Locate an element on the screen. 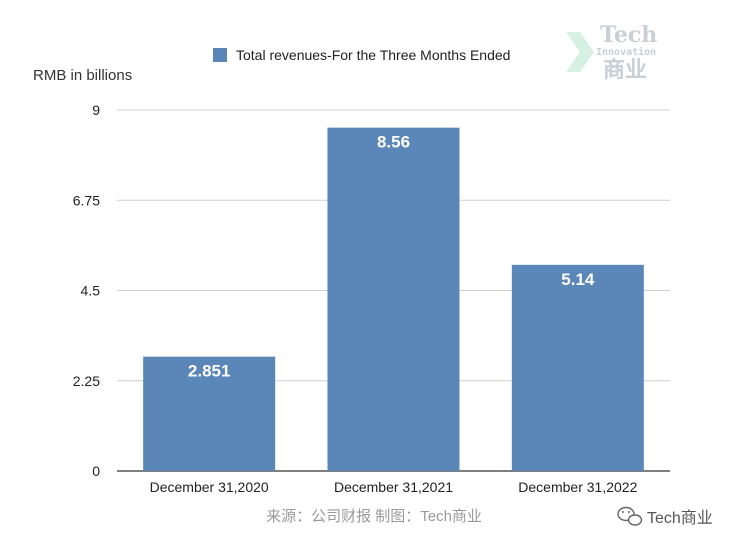 The height and width of the screenshot is (550, 748). legend-swatch is located at coordinates (220, 55).